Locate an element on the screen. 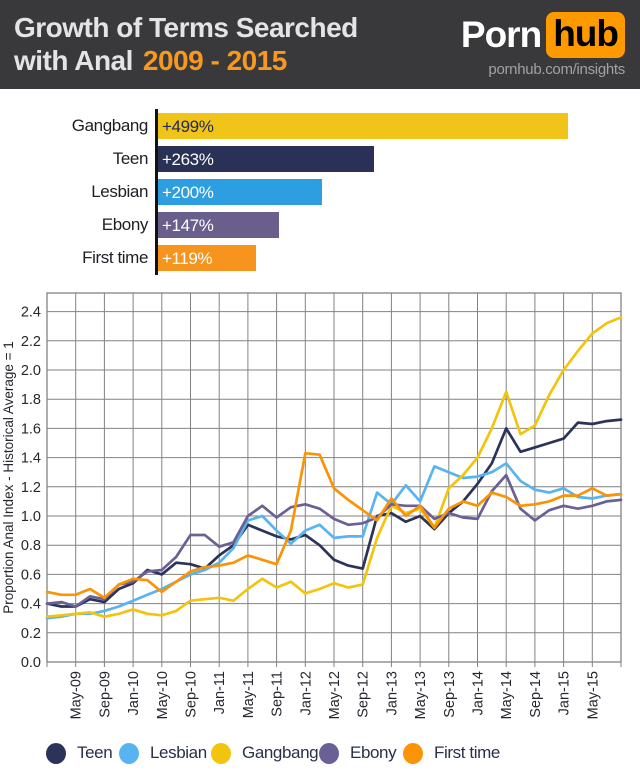 This screenshot has height=783, width=640. x-tick-label: Sep-12 is located at coordinates (364, 694).